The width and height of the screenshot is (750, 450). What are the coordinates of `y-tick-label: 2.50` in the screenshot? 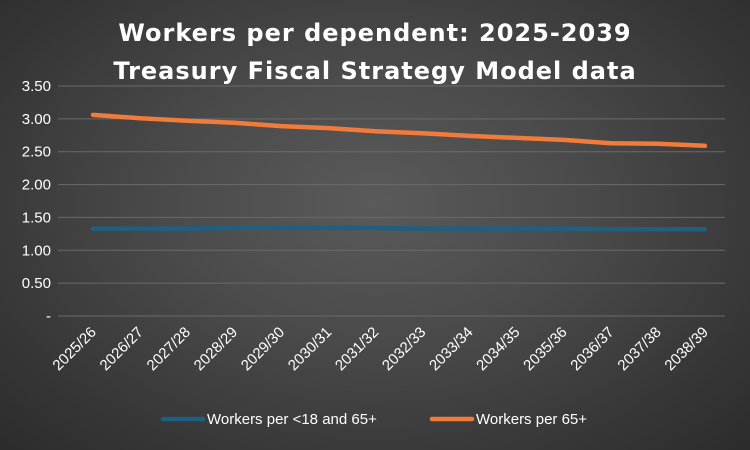 It's located at (36, 152).